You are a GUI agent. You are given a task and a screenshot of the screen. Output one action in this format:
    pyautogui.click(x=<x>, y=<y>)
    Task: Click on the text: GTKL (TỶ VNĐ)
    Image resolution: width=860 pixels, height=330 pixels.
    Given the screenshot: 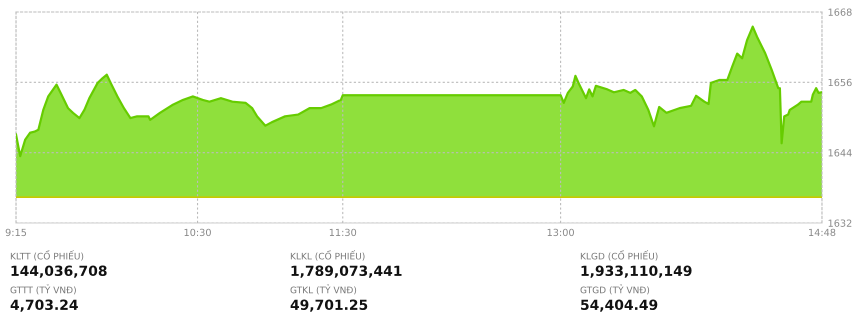 What is the action you would take?
    pyautogui.click(x=323, y=289)
    